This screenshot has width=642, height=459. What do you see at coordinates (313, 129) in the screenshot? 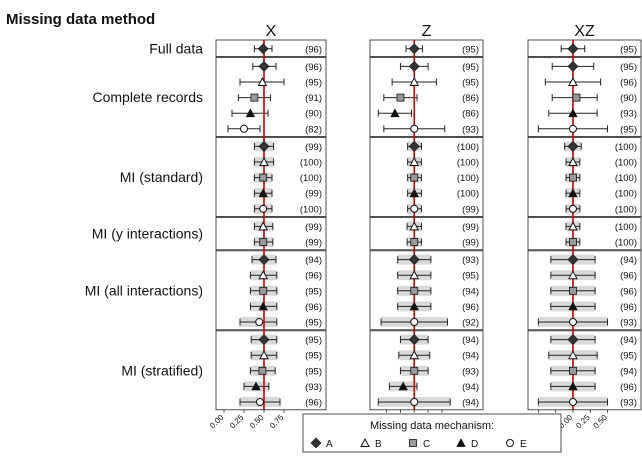
I see `coverage-label: (82)` at bounding box center [313, 129].